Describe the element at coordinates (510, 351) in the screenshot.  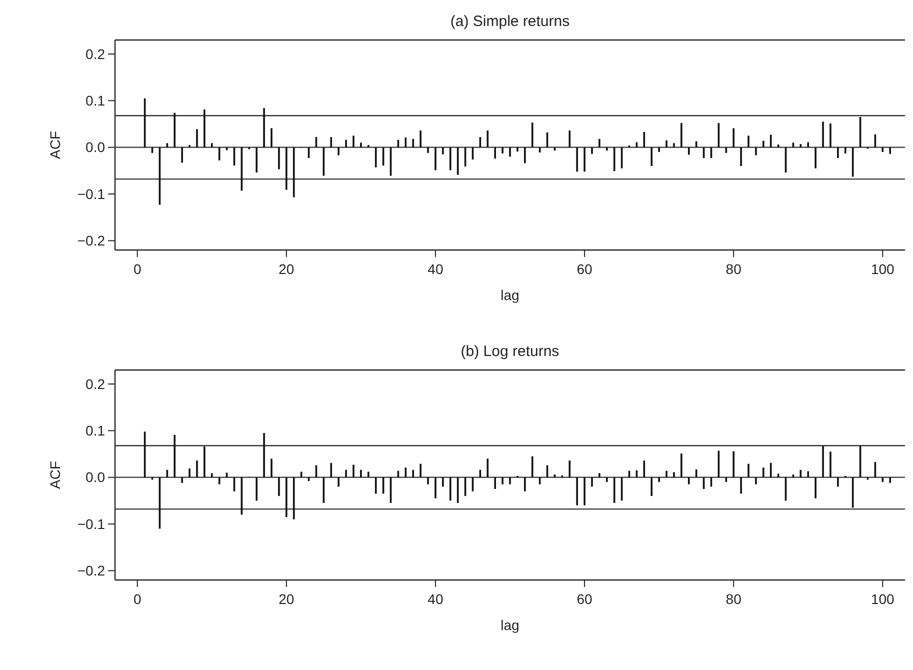
I see `chart-title: (b) Log returns` at that location.